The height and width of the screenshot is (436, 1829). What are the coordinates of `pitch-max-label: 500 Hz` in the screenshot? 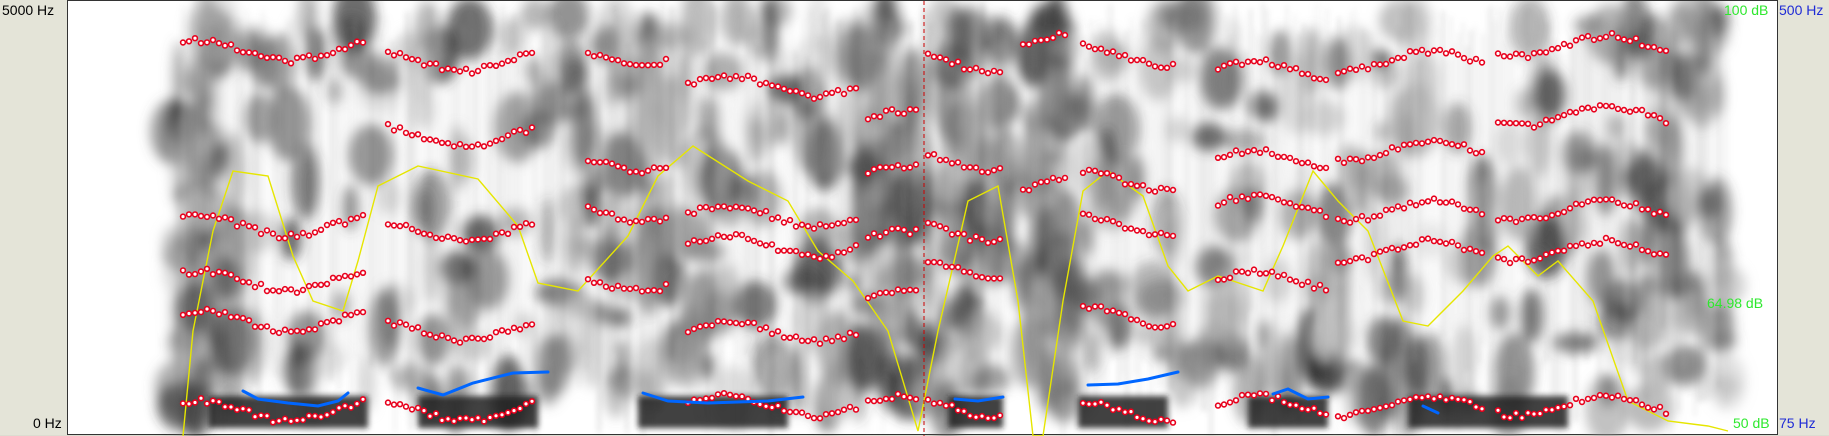 It's located at (1801, 10).